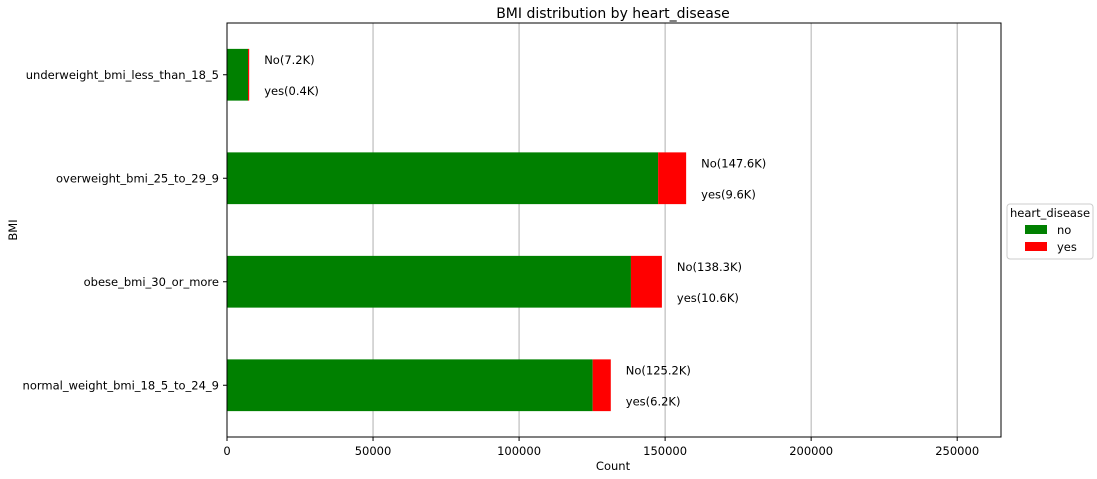 This screenshot has height=479, width=1097. I want to click on y-axis-label: BMI, so click(13, 229).